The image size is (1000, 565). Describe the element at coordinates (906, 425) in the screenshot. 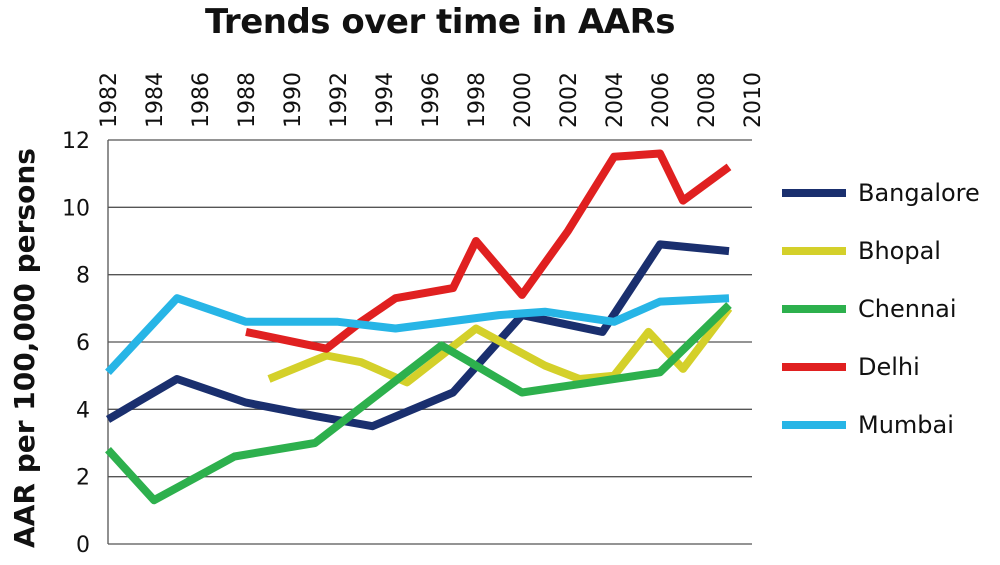

I see `legend-label: Mumbai` at that location.